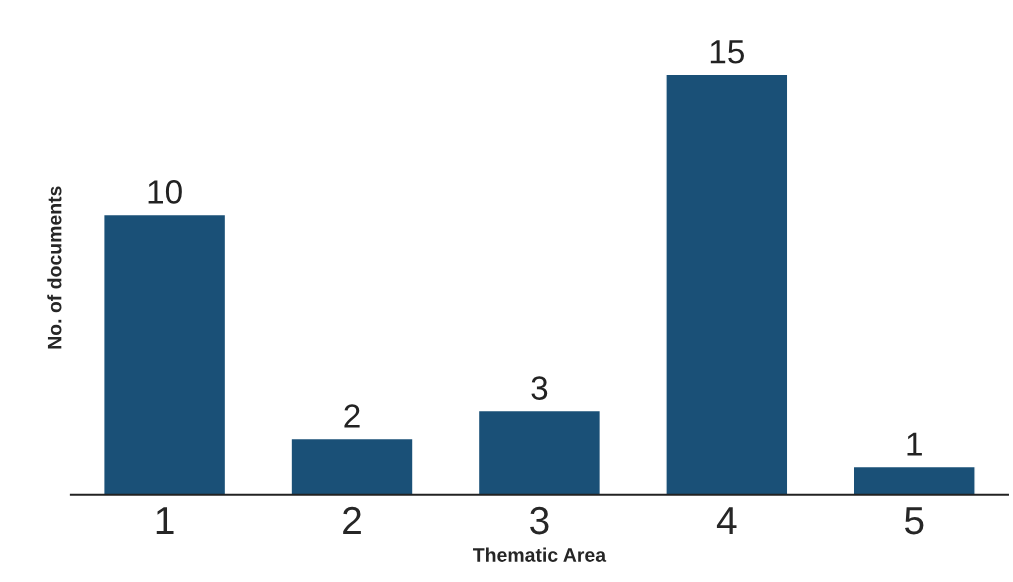  What do you see at coordinates (726, 520) in the screenshot?
I see `x-tick-label: 4` at bounding box center [726, 520].